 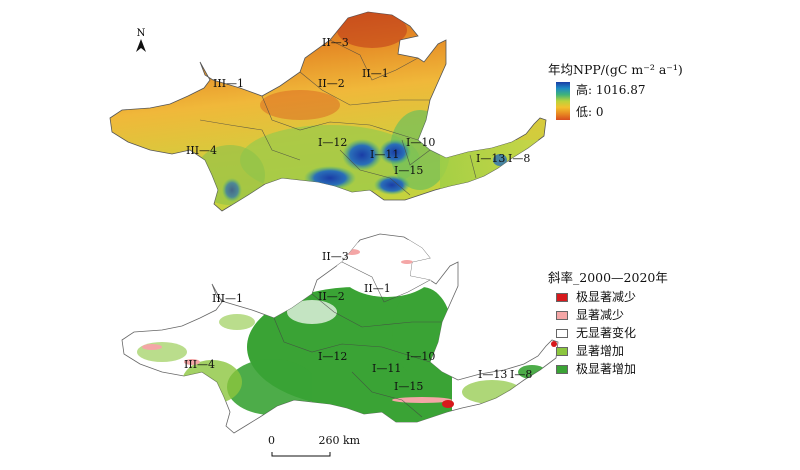 I want to click on scale-bar-line, so click(x=301, y=454).